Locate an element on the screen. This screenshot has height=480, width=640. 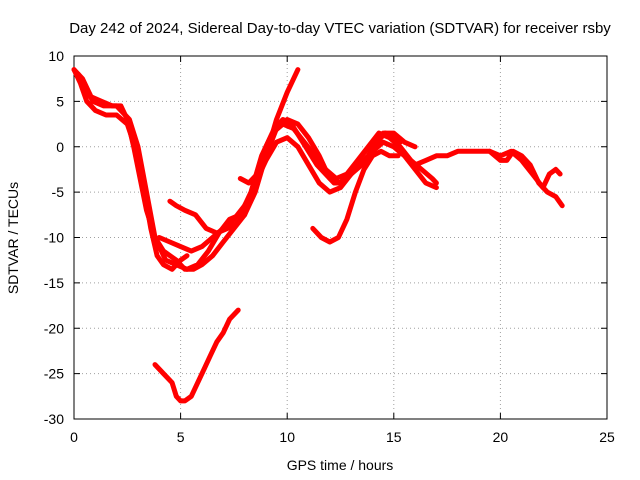
y-tick-label: -25 is located at coordinates (54, 374).